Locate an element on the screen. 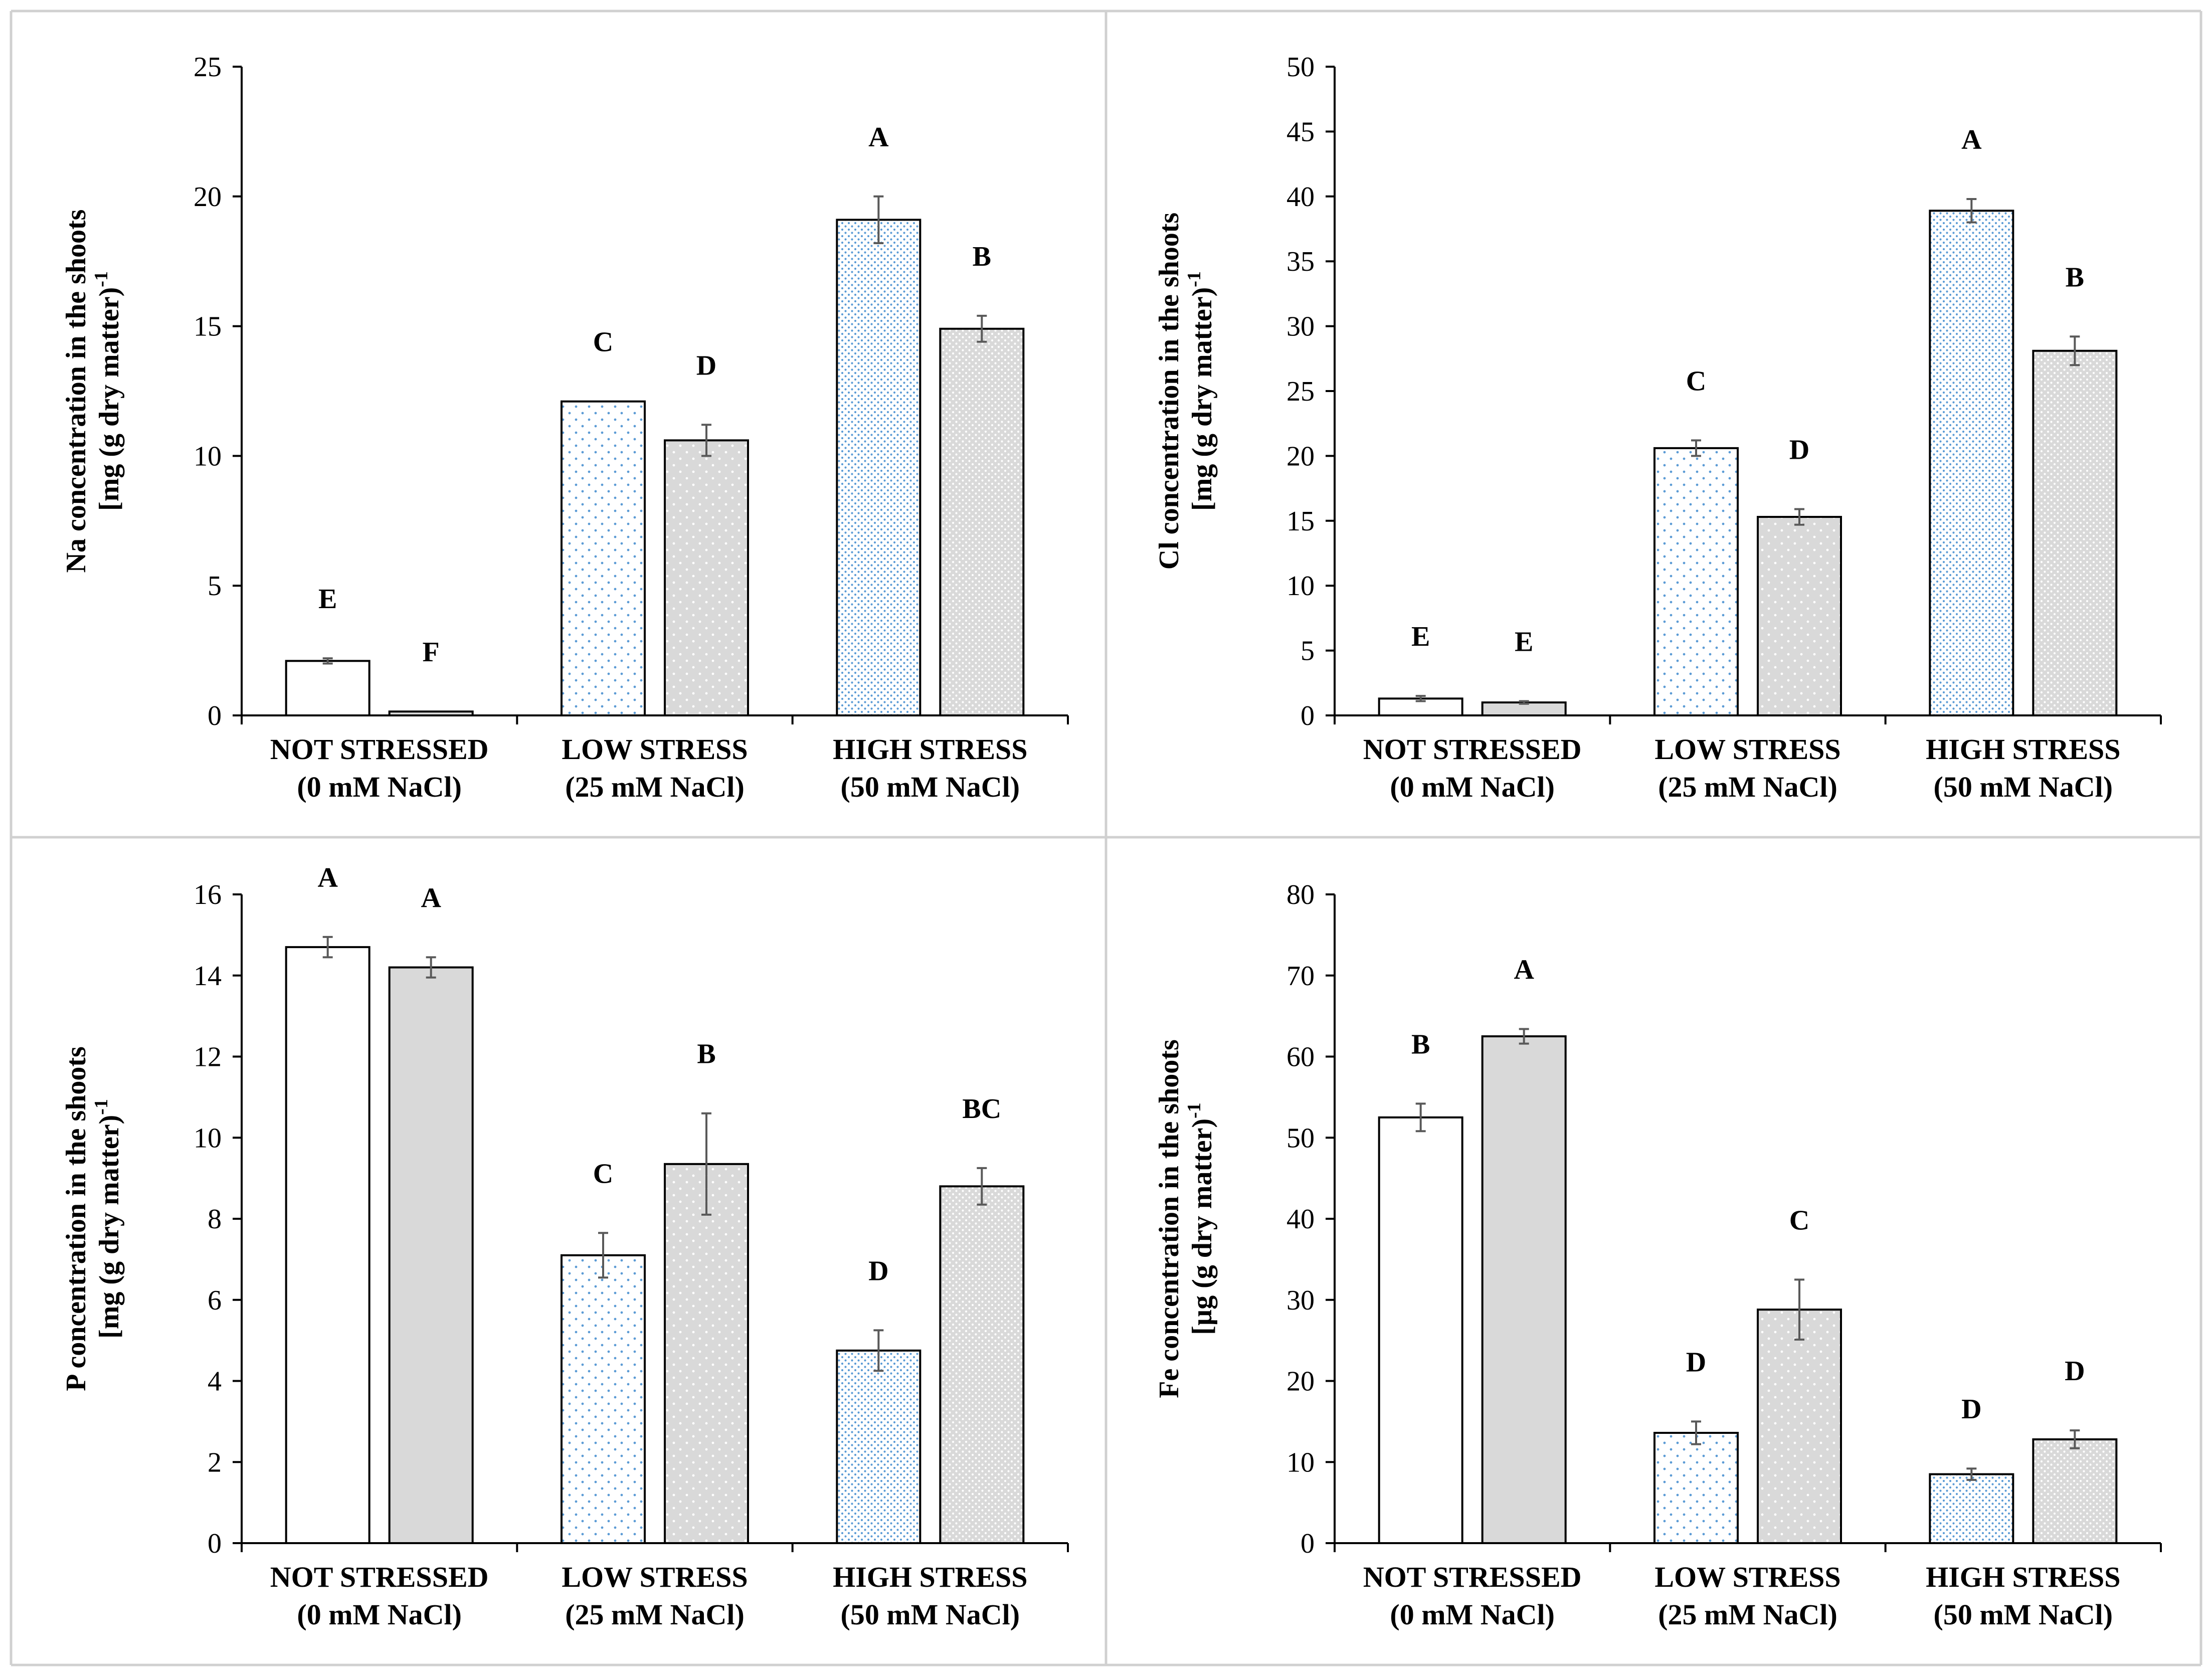 Image resolution: width=2212 pixels, height=1676 pixels. fe-y-tick-label: 80 is located at coordinates (1300, 894).